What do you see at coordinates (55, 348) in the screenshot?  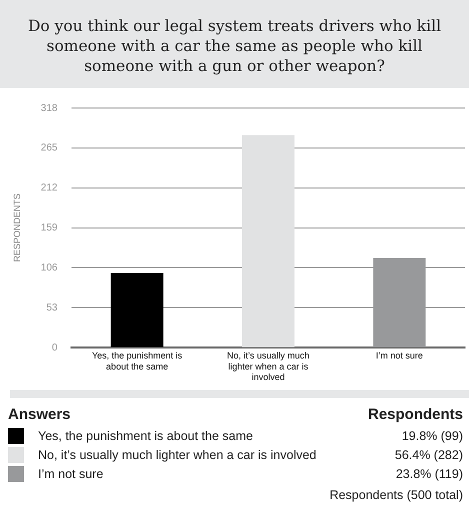 I see `y-tick-label: 0` at bounding box center [55, 348].